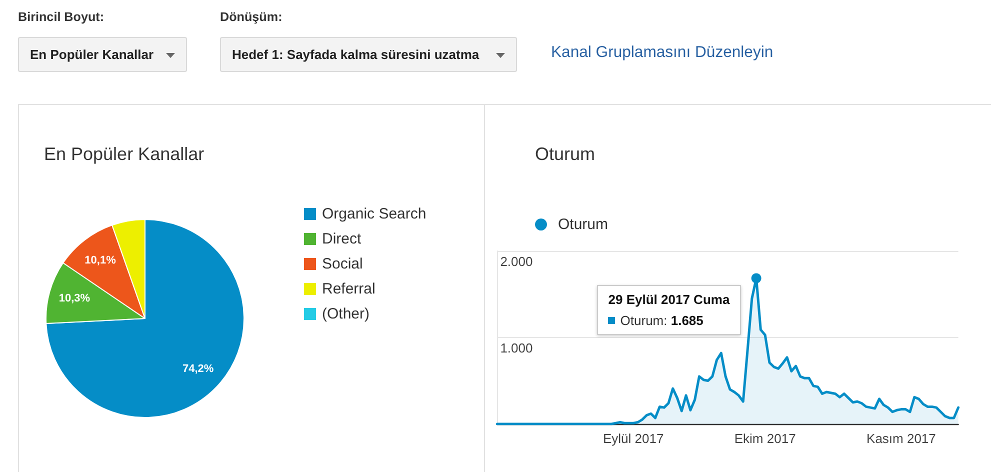 The width and height of the screenshot is (991, 472). Describe the element at coordinates (368, 54) in the screenshot. I see `dropdown: Hedef 1: Sayfada kalma süresini uzatma` at that location.